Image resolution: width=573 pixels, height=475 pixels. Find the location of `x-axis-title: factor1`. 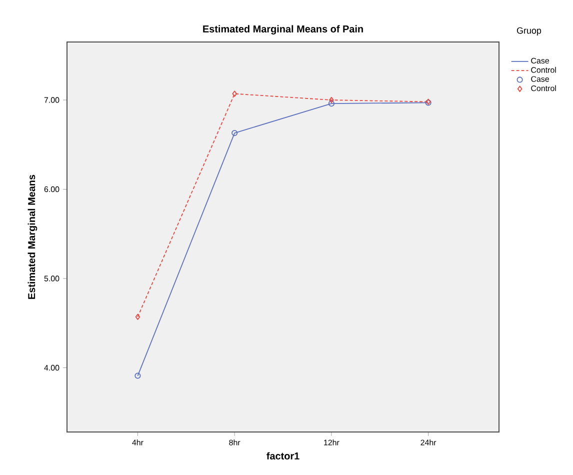

x-axis-title: factor1 is located at coordinates (283, 456).